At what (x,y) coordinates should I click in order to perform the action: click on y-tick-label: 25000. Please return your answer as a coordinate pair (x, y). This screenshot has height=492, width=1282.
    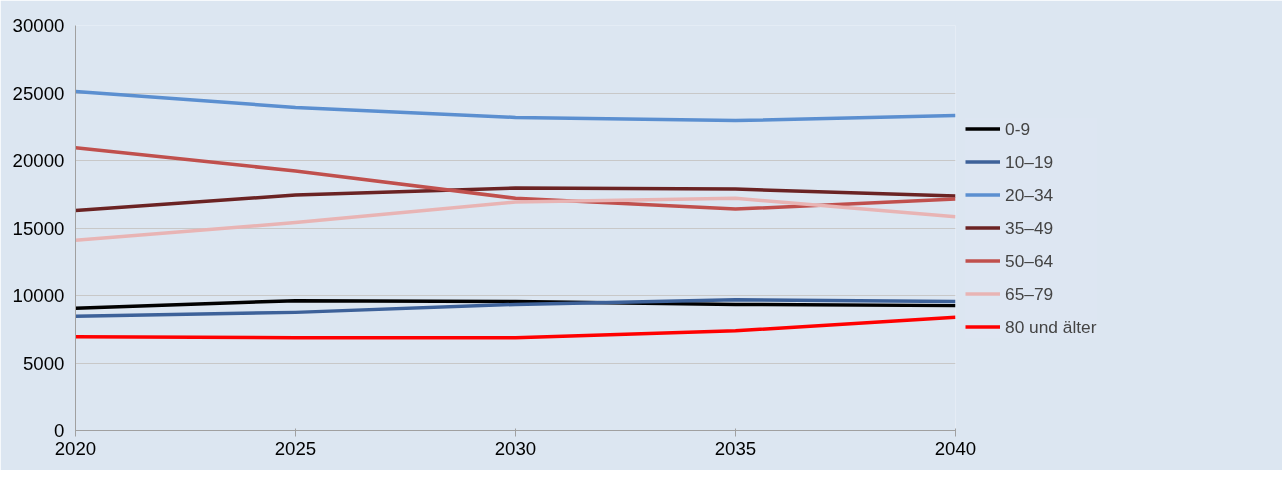
    Looking at the image, I should click on (38, 93).